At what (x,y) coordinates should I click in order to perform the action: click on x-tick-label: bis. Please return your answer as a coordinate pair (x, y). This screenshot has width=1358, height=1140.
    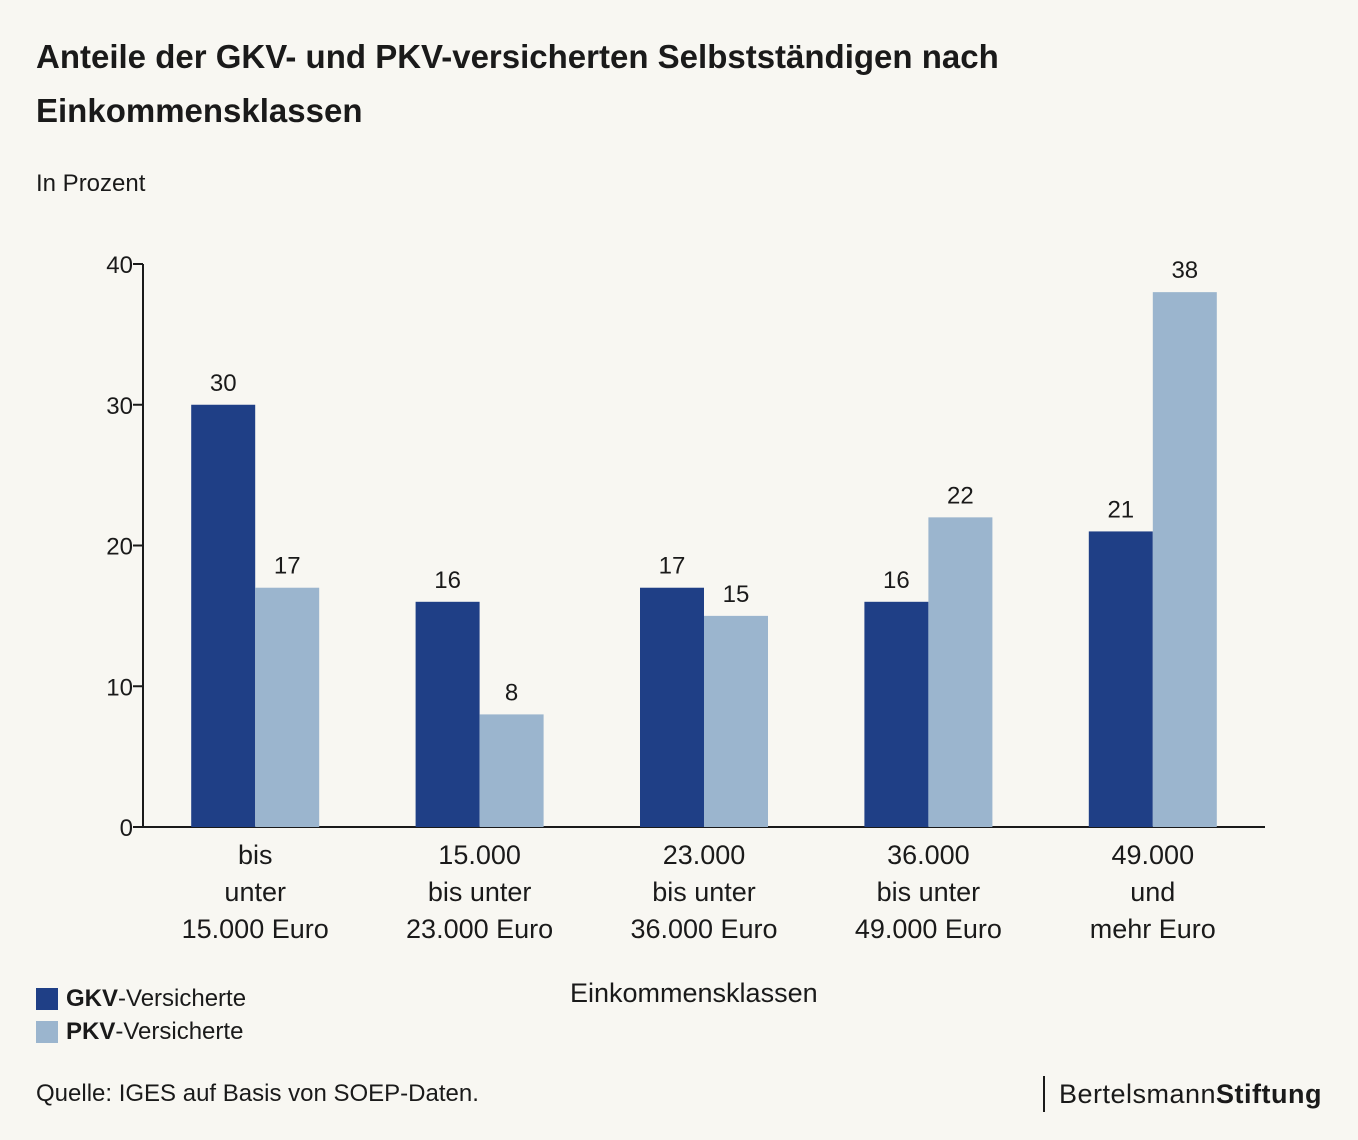
    Looking at the image, I should click on (255, 855).